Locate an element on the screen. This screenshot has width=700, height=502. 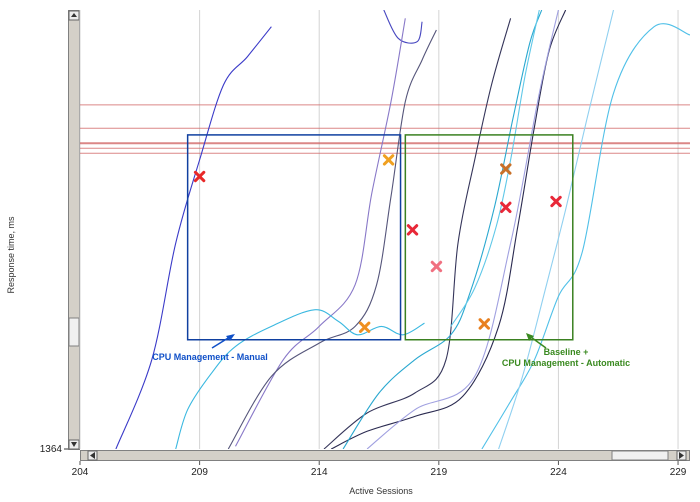
x-axis-title: Active Sessions is located at coordinates (381, 491).